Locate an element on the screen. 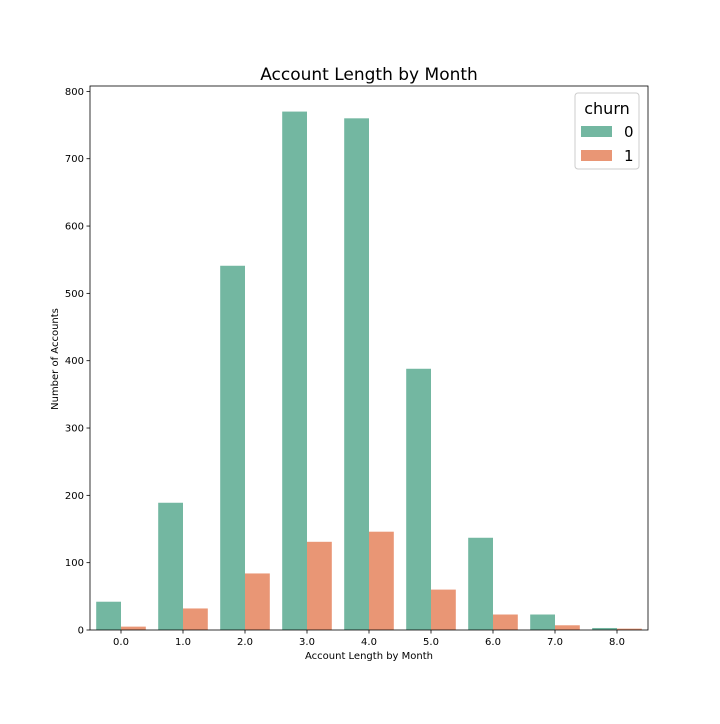 The height and width of the screenshot is (724, 720). x-tick-label-3.0: 3.0 is located at coordinates (307, 642).